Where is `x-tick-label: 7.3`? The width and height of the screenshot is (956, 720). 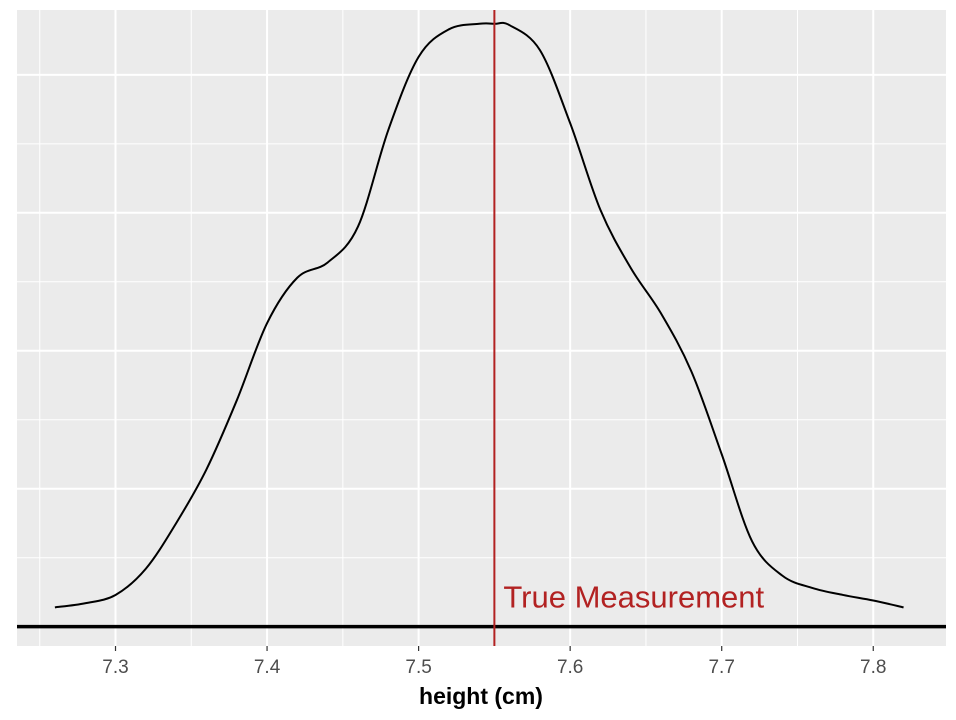 x-tick-label: 7.3 is located at coordinates (115, 667).